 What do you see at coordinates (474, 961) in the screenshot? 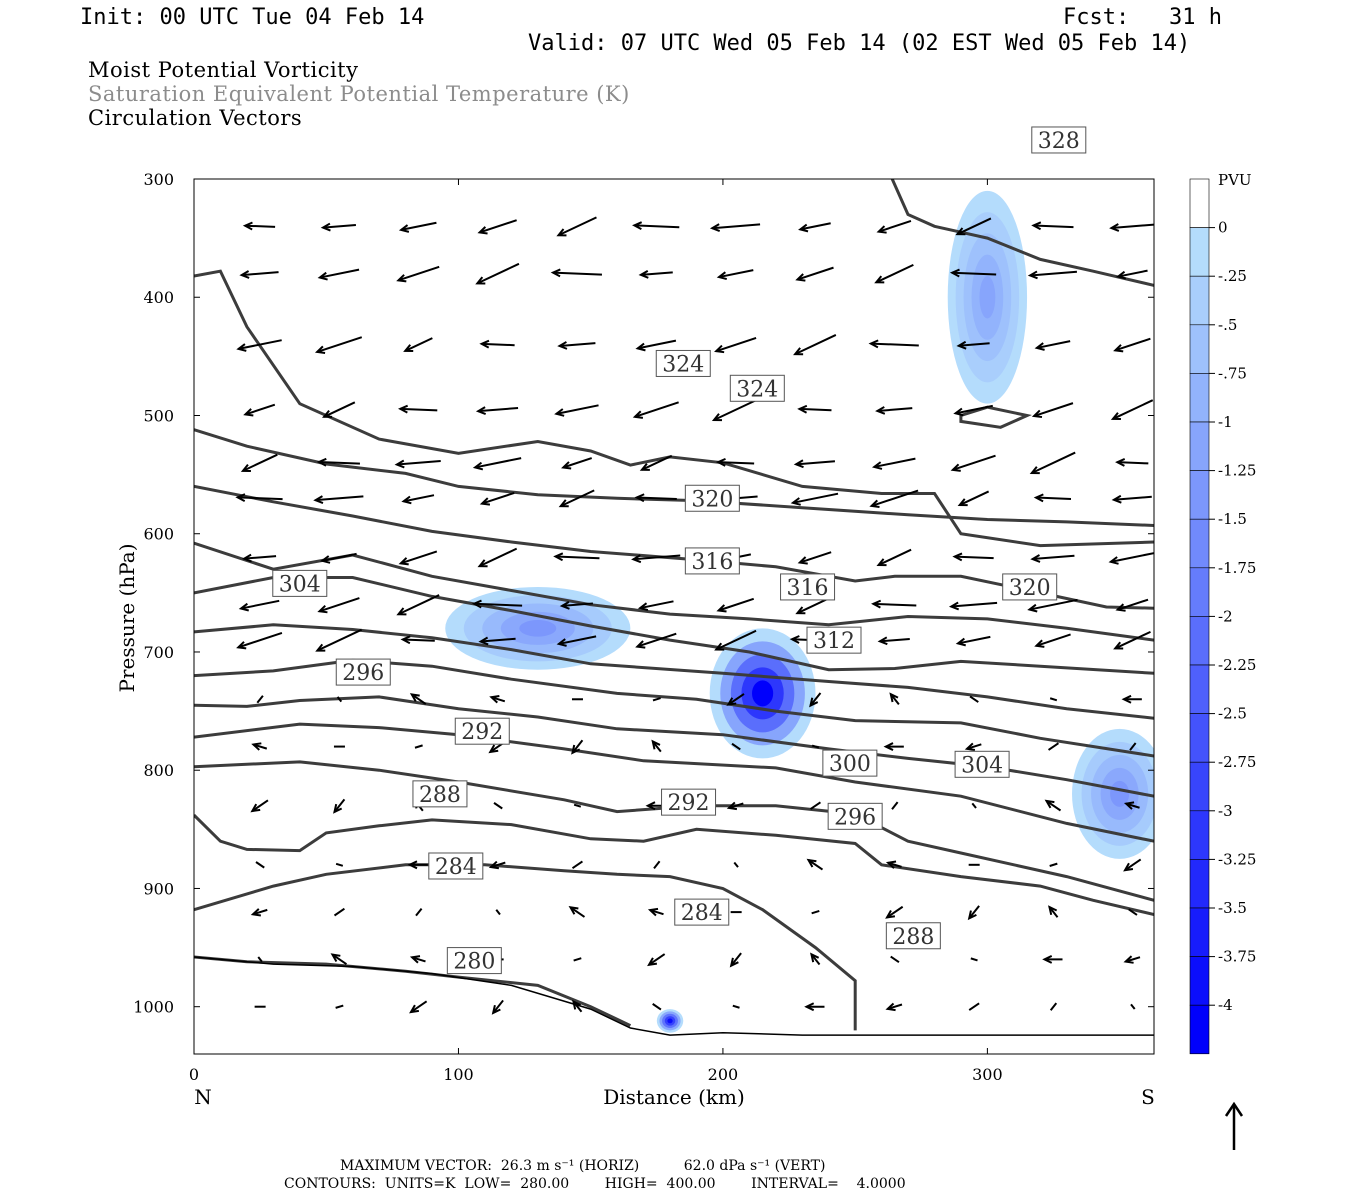
I see `contour-label-280: 280` at bounding box center [474, 961].